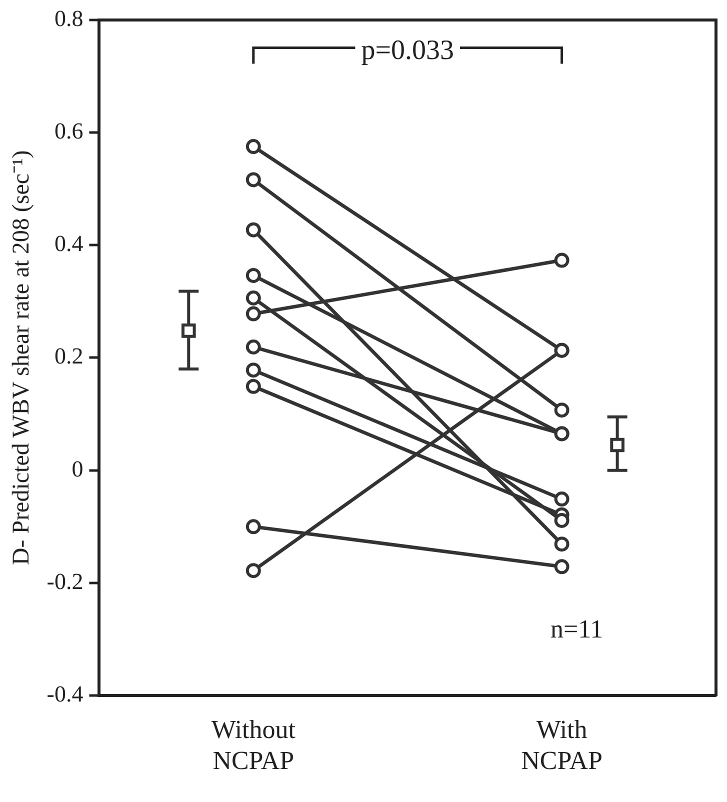 This screenshot has width=727, height=802. What do you see at coordinates (69, 356) in the screenshot?
I see `y-tick-label: 0.2` at bounding box center [69, 356].